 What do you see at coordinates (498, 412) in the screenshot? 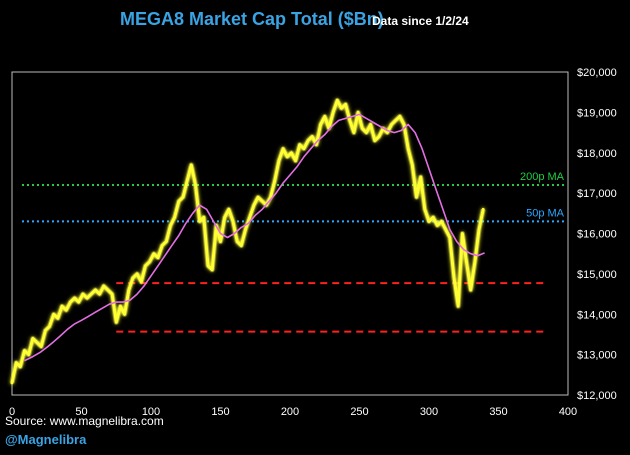
I see `x-tick-label: 350` at bounding box center [498, 412].